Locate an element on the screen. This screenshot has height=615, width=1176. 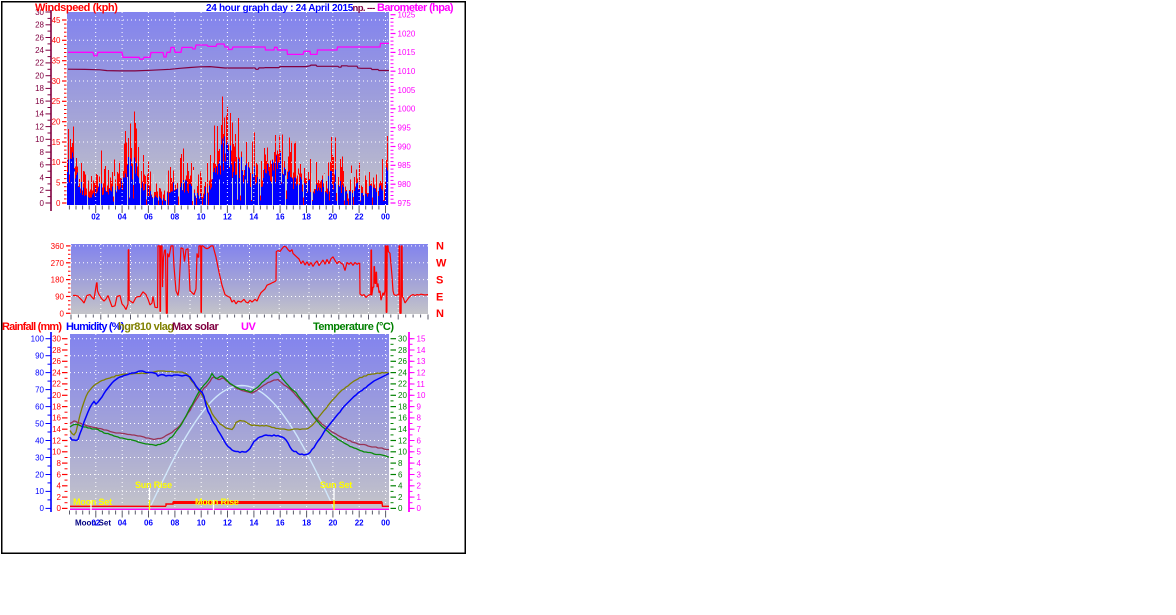
svg-text: 270 is located at coordinates (58, 263).